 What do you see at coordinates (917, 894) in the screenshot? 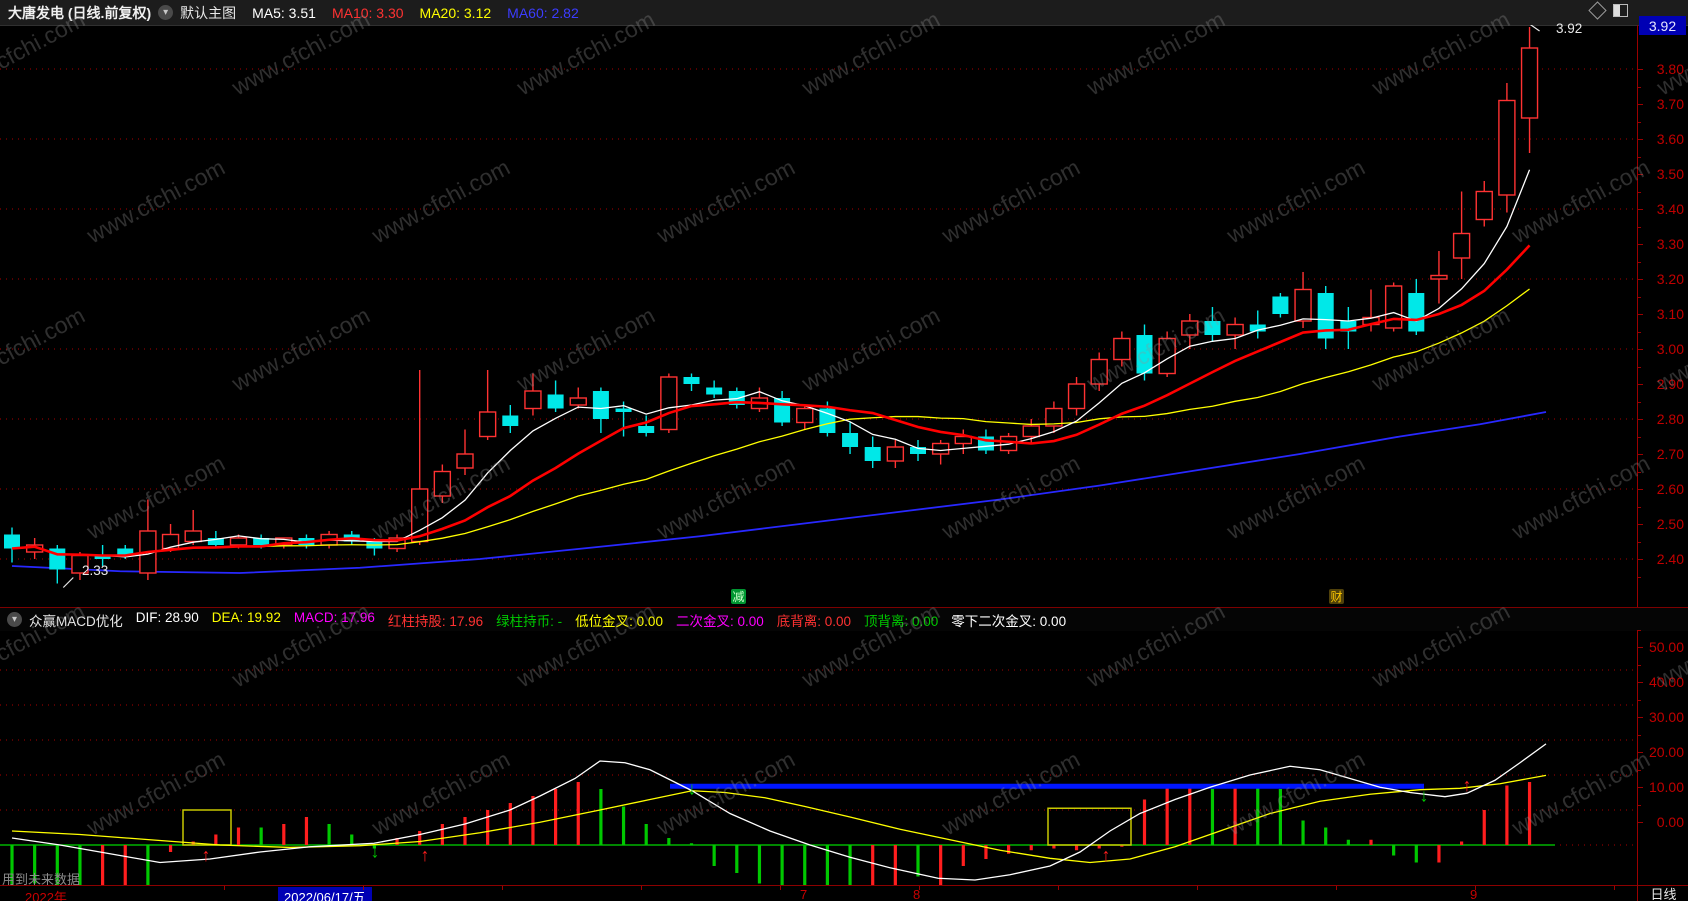
I see `month-tick-label: 8` at bounding box center [917, 894].